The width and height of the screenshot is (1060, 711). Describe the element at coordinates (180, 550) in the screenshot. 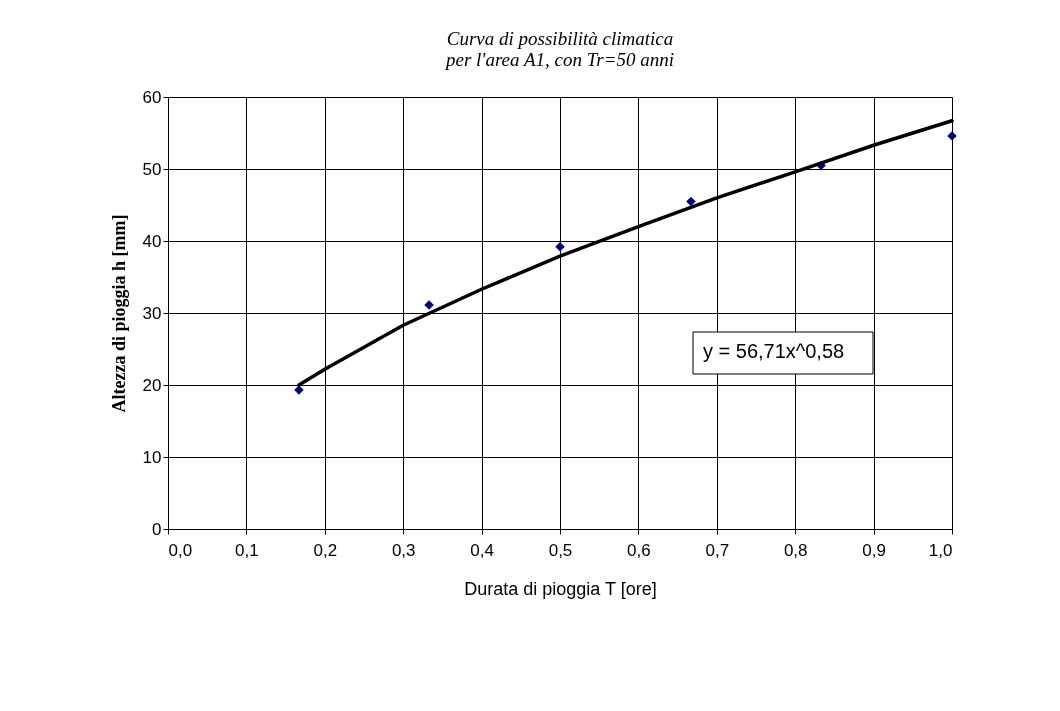

I see `x-tick-label: 0,0` at that location.